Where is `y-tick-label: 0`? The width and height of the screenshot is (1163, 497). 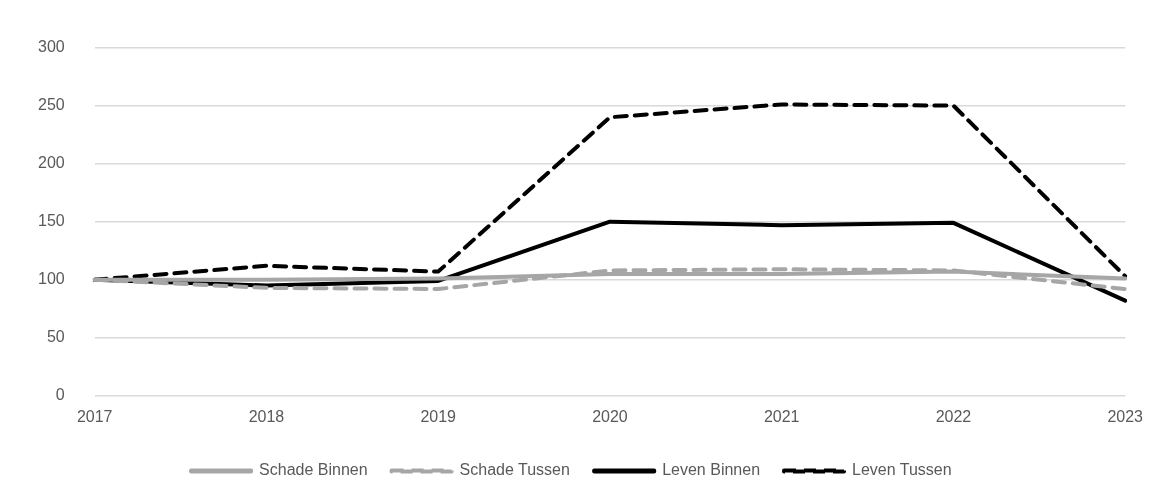 y-tick-label: 0 is located at coordinates (60, 395).